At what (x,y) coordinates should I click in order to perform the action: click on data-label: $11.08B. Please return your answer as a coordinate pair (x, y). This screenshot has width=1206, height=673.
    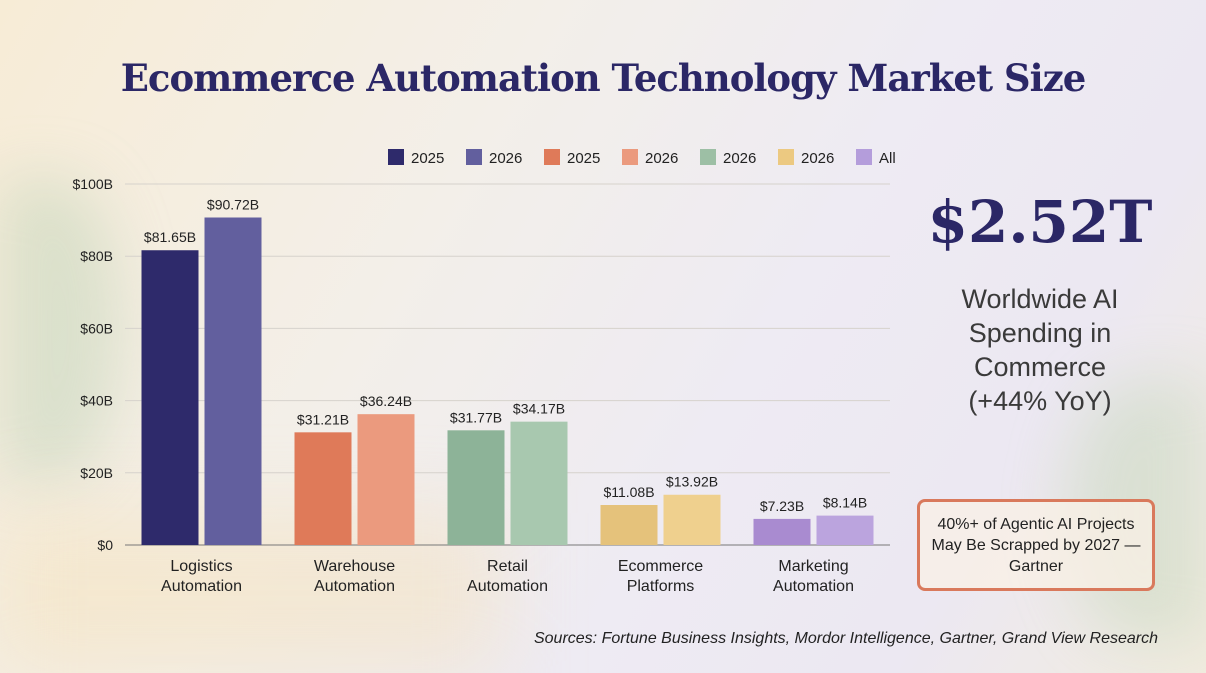
    Looking at the image, I should click on (628, 492).